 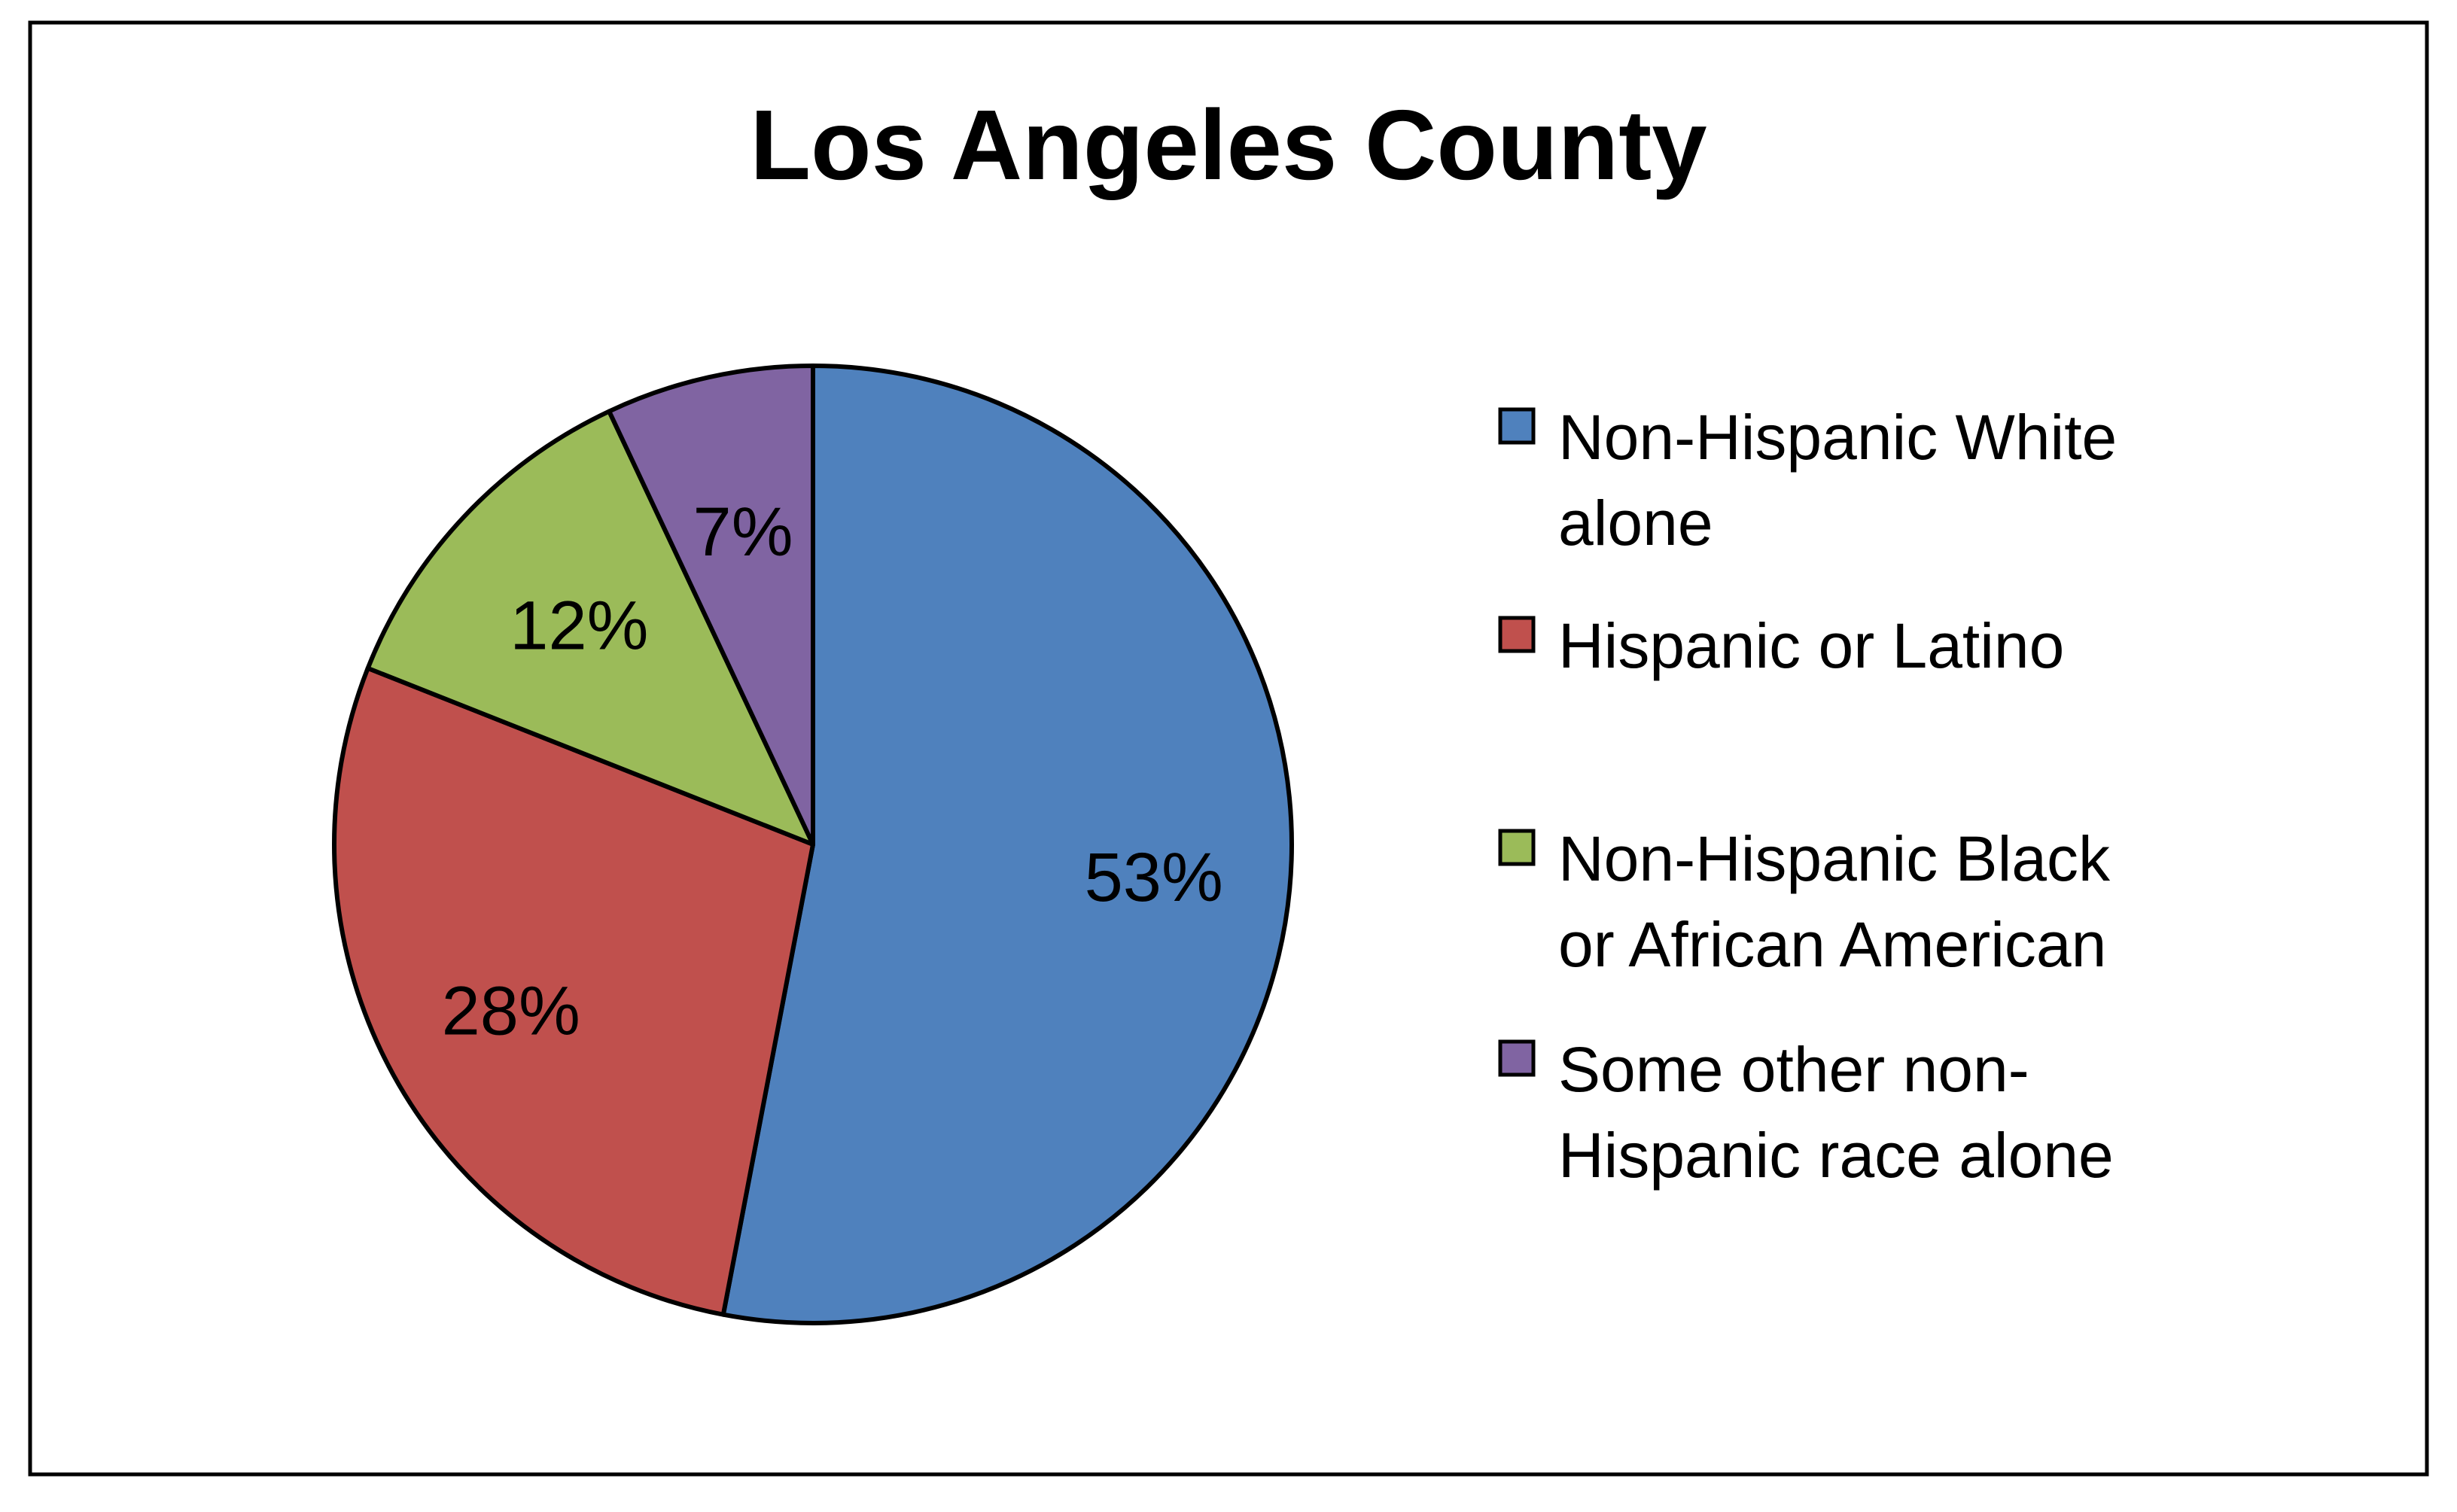 I want to click on pie-data-labels: 53% 28% 12% 7%, so click(x=833, y=771).